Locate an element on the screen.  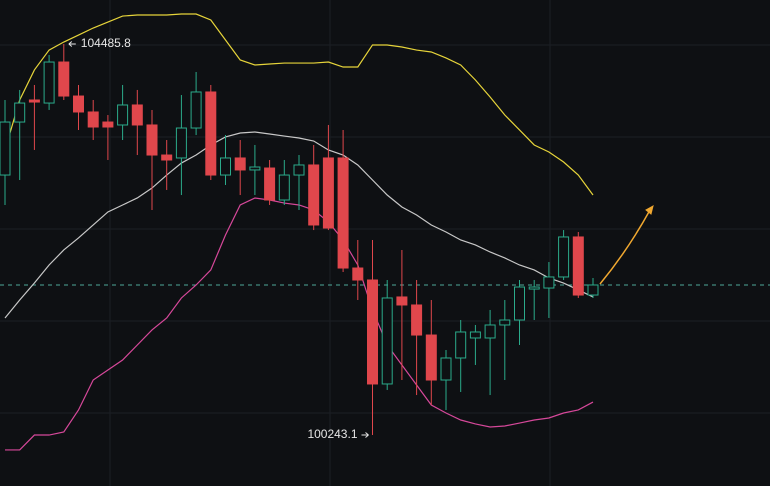
low-label: 100243.1 is located at coordinates (332, 434).